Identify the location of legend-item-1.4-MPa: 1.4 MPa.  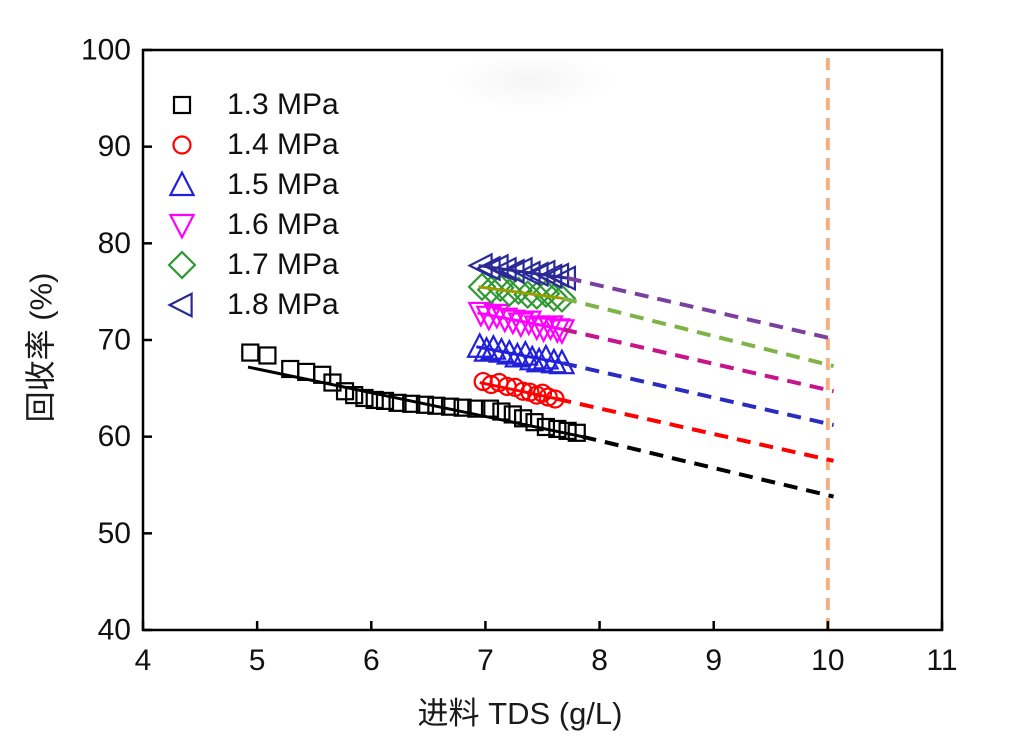
(252, 145).